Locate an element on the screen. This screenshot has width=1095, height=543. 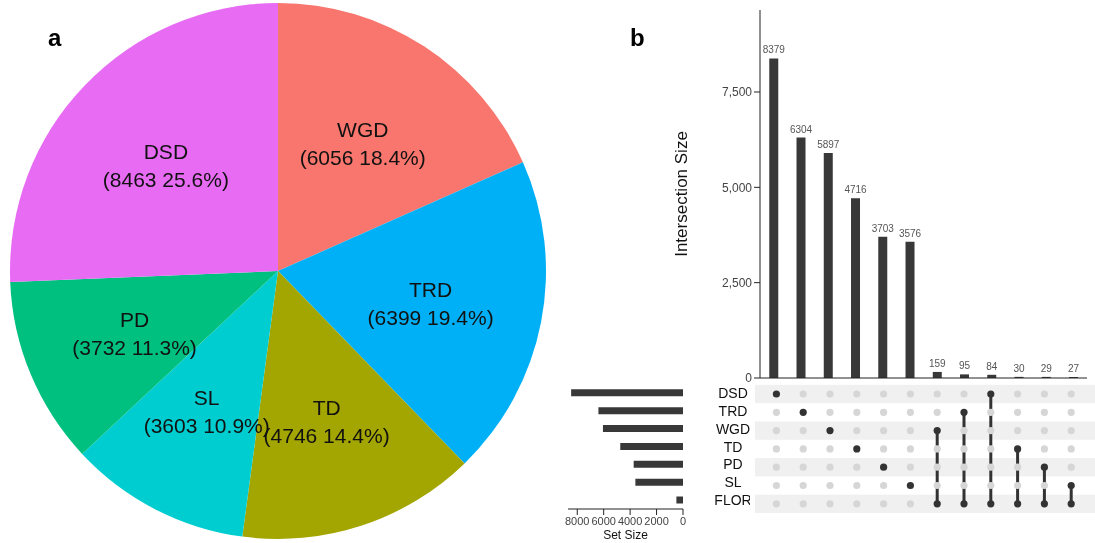
data-label: 30 is located at coordinates (1019, 368).